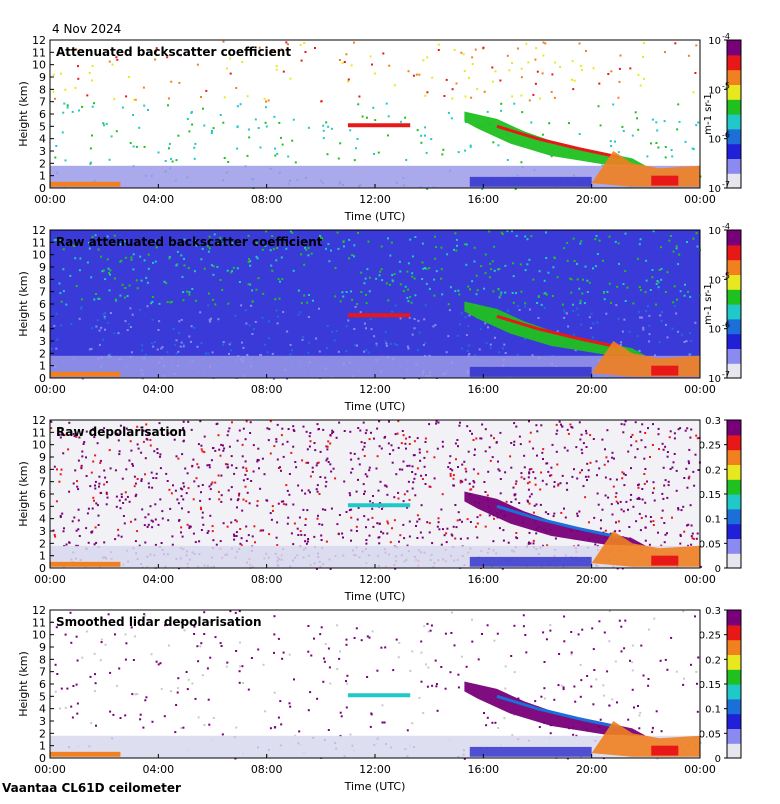  Describe the element at coordinates (42, 506) in the screenshot. I see `y-tick-label: 5` at that location.